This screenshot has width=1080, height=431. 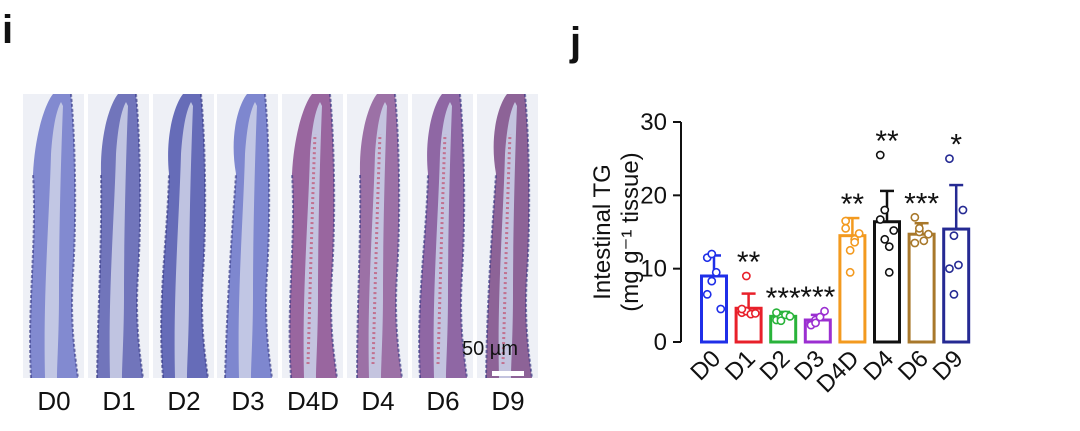 What do you see at coordinates (442, 236) in the screenshot?
I see `tissue-image-d6` at bounding box center [442, 236].